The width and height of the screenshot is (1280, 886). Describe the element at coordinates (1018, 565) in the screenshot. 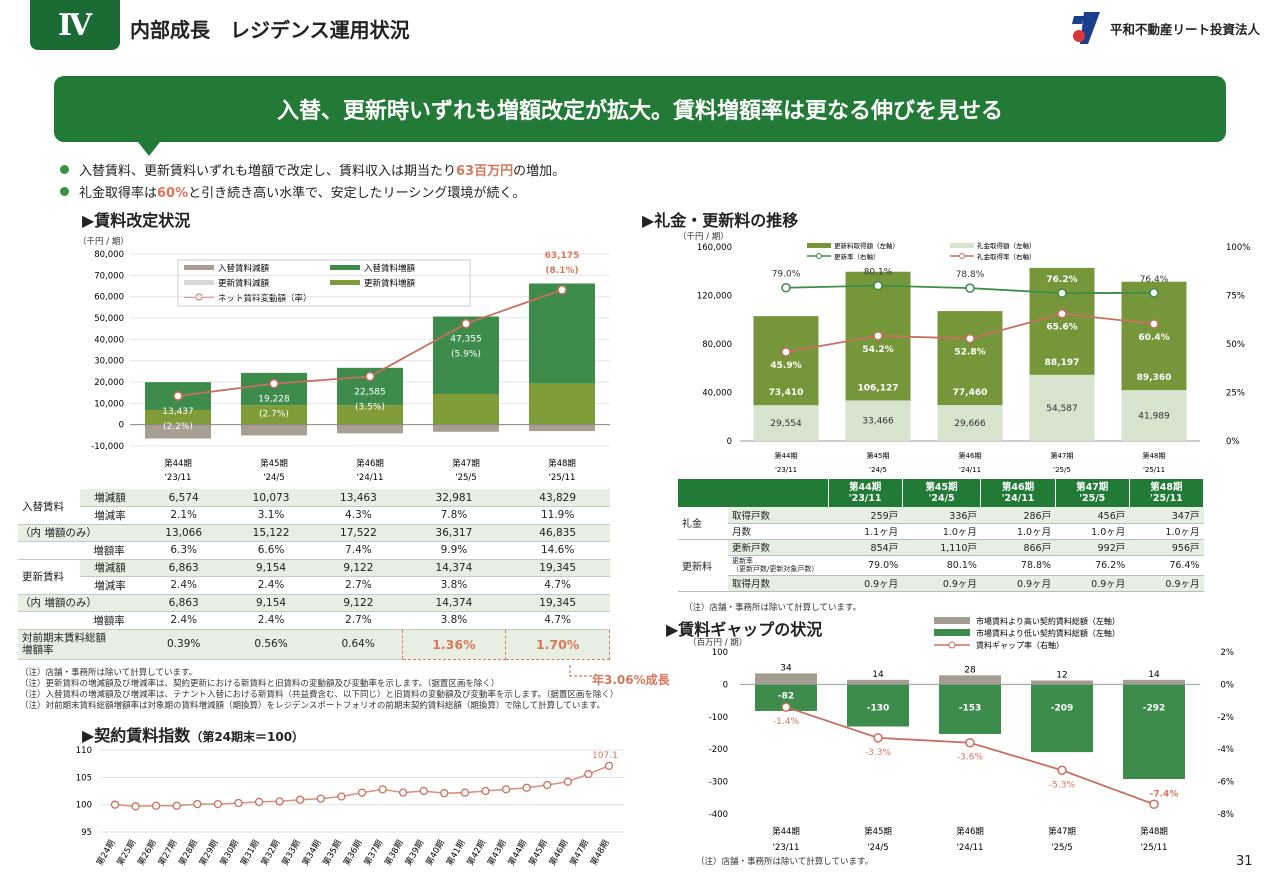

I see `table-cell: 78.8%` at that location.